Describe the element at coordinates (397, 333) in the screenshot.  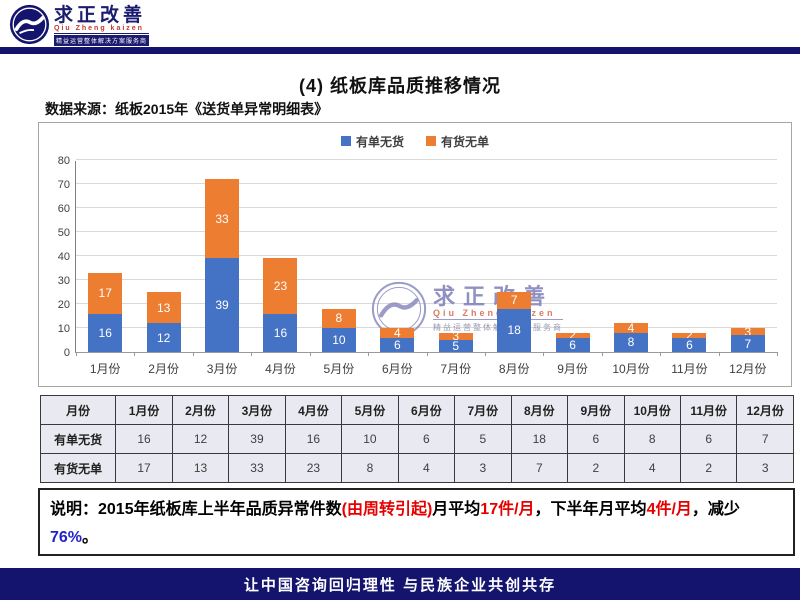
I see `bar-segment-有货无单: 4` at that location.